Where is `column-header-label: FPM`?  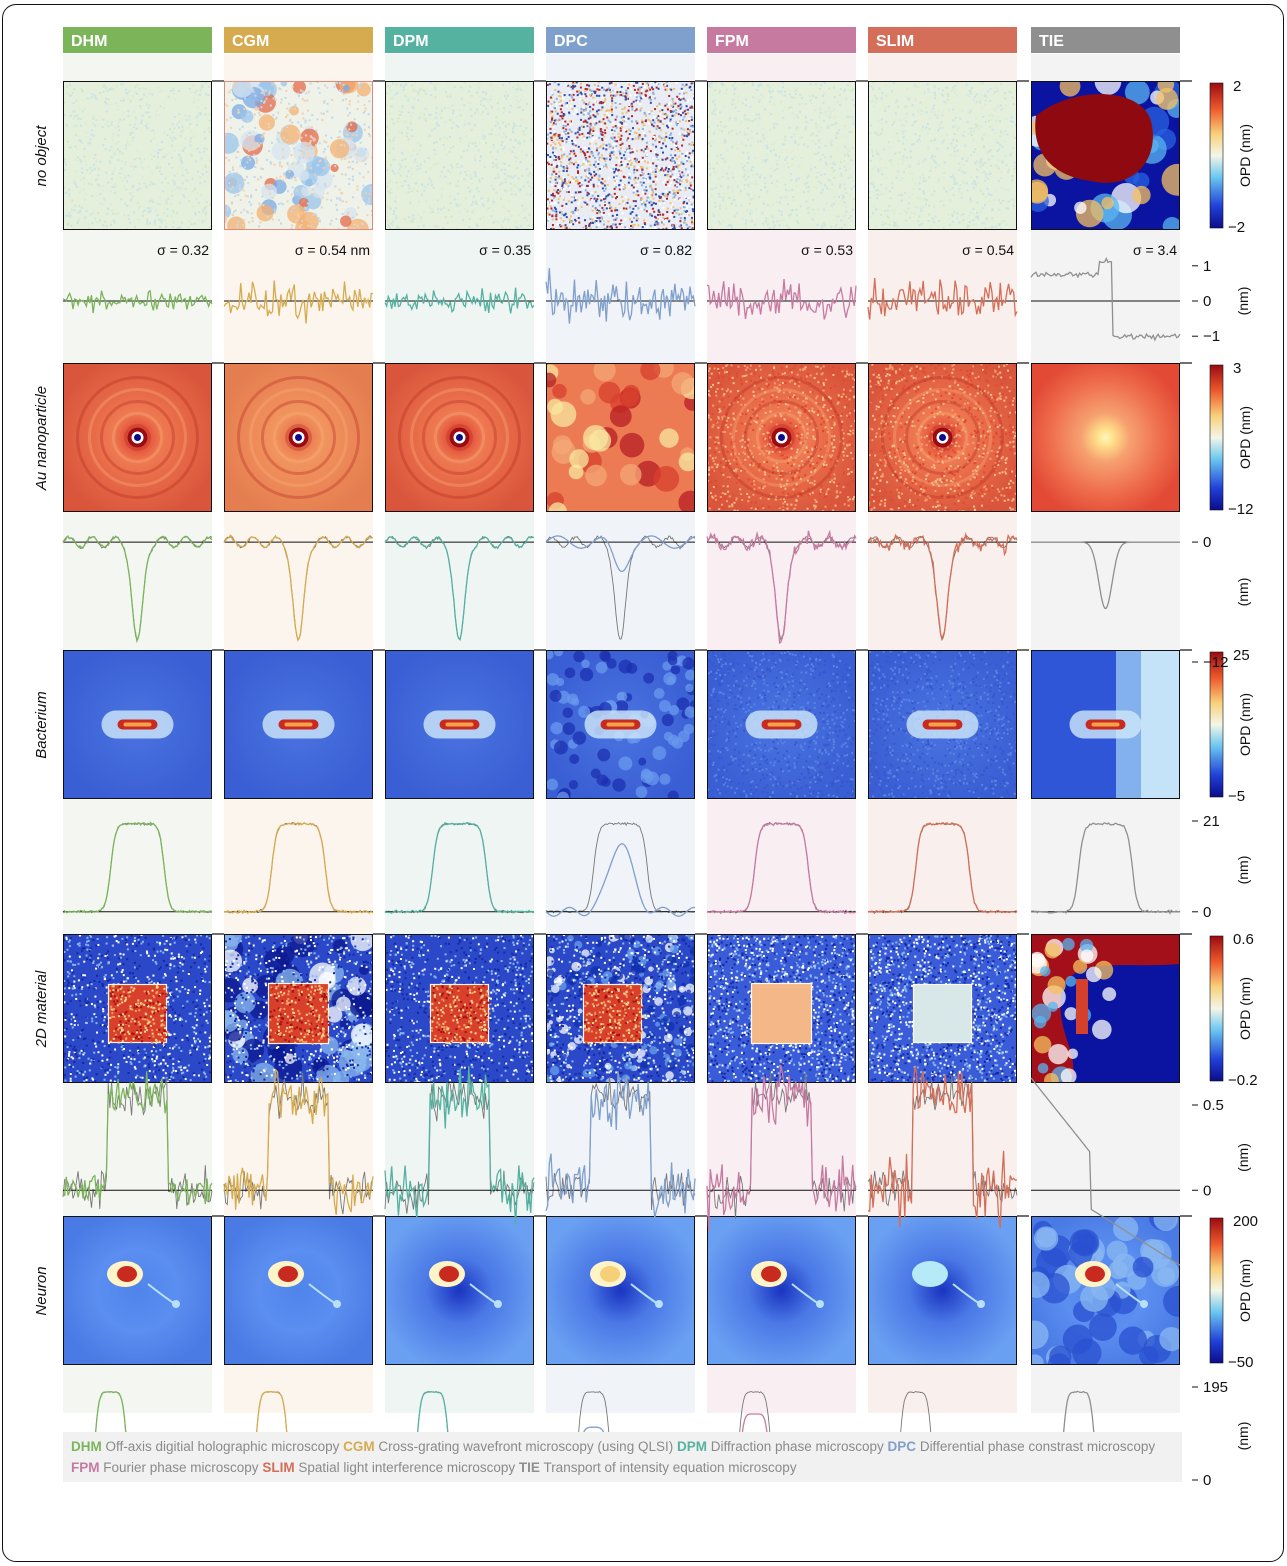
column-header-label: FPM is located at coordinates (732, 41).